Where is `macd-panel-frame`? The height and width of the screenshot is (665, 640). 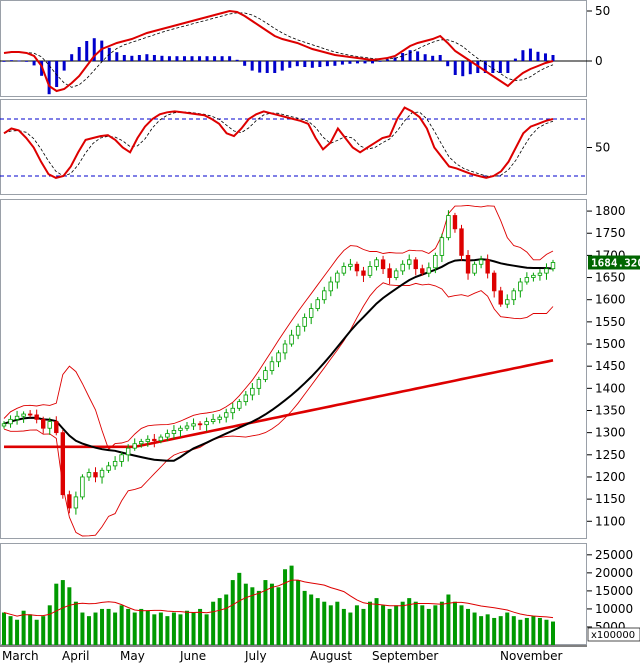
macd-panel-frame is located at coordinates (293, 48).